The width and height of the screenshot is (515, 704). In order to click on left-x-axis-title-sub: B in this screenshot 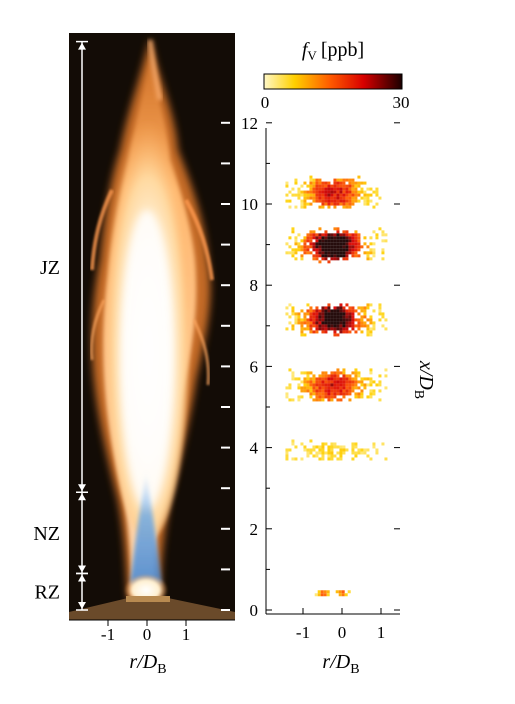, I will do `click(161, 669)`.